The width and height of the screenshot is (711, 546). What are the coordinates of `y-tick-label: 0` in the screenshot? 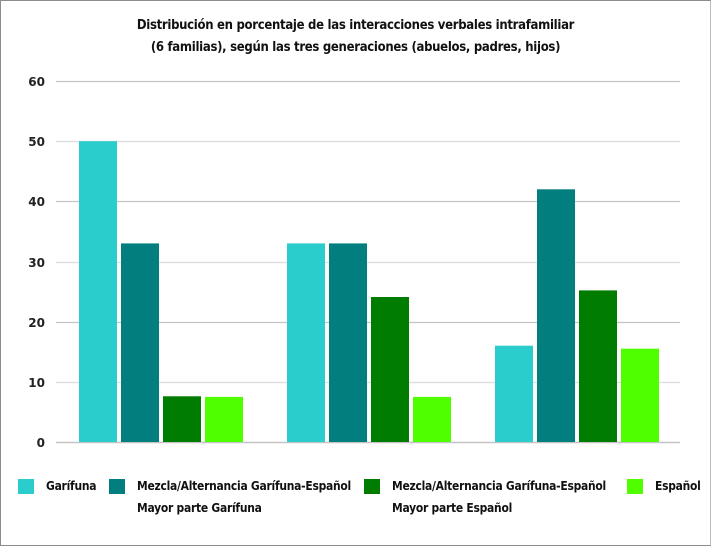 It's located at (41, 443).